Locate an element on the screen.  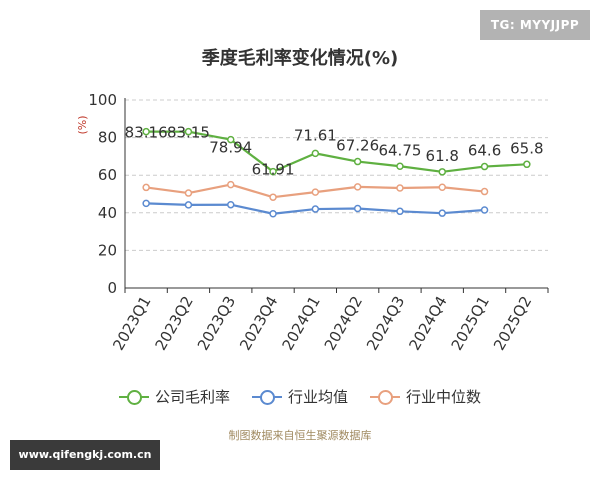
data-label: 83.16 is located at coordinates (146, 133).